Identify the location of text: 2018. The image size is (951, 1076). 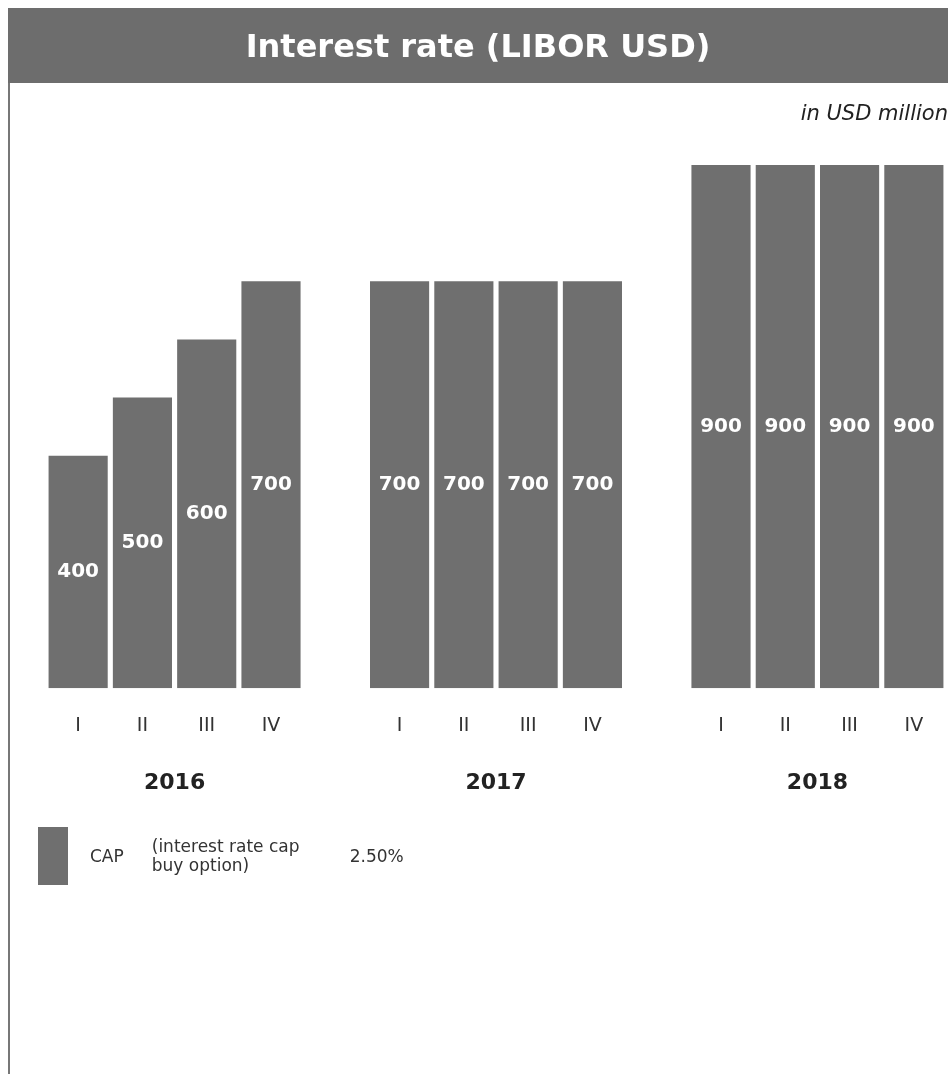
(817, 781).